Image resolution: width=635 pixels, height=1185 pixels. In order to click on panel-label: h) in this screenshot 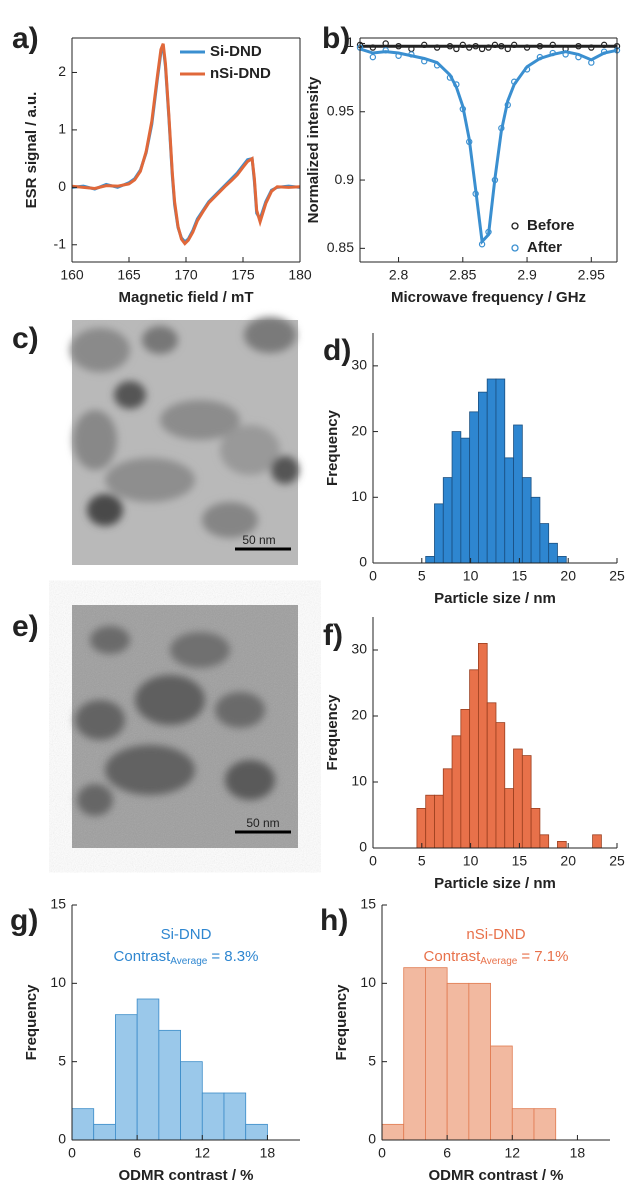, I will do `click(334, 920)`.